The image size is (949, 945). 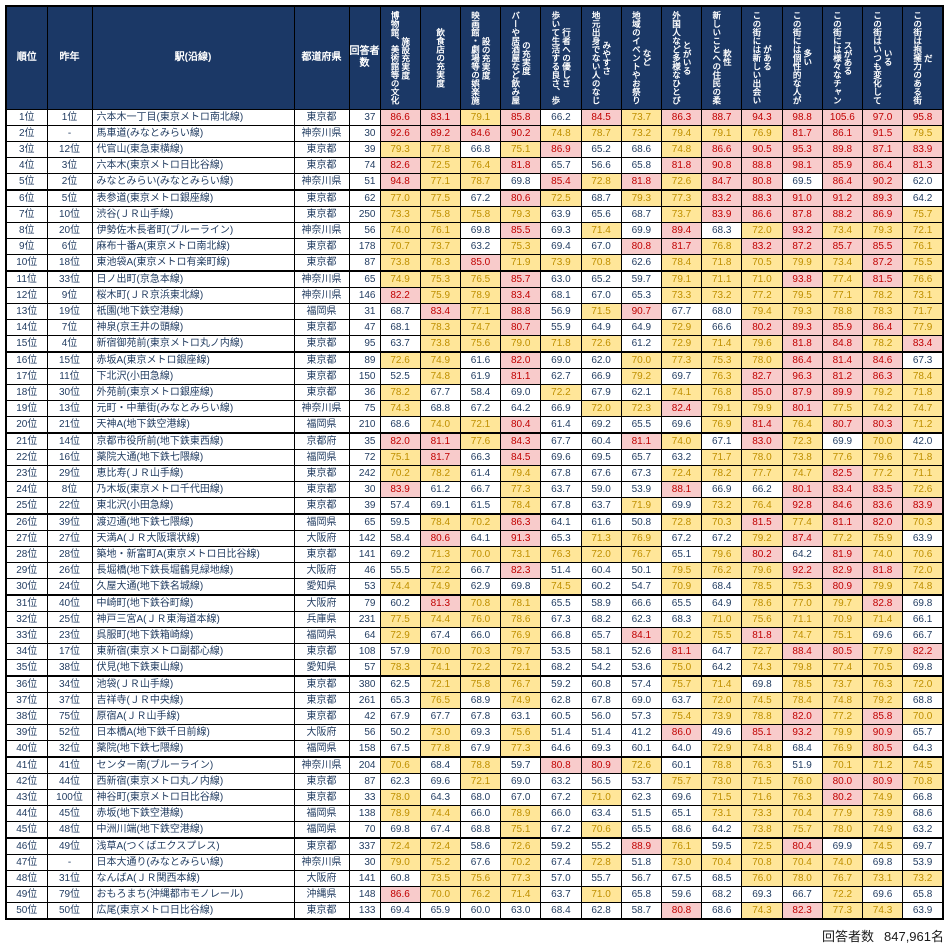 I want to click on score-cell: 80.3, so click(x=882, y=424).